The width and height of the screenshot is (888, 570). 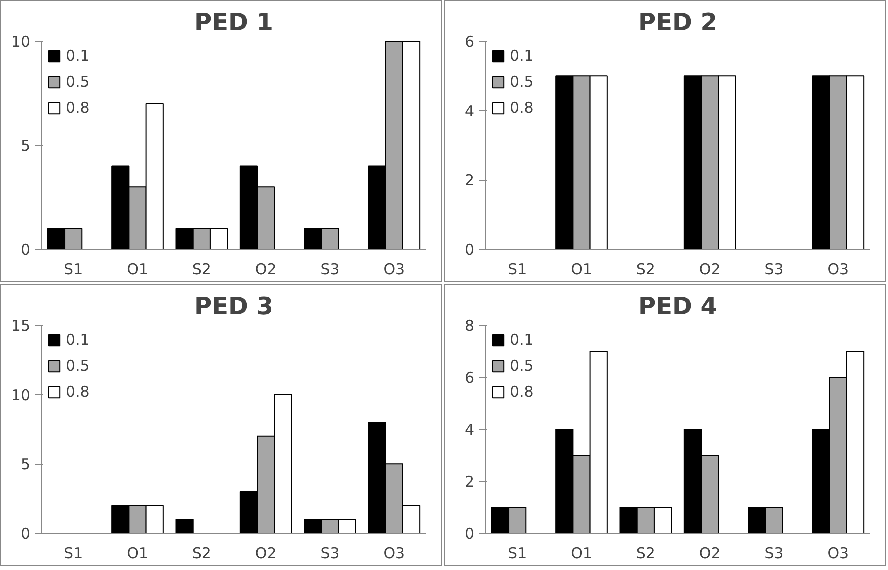 What do you see at coordinates (469, 326) in the screenshot?
I see `y-tick-label: 8` at bounding box center [469, 326].